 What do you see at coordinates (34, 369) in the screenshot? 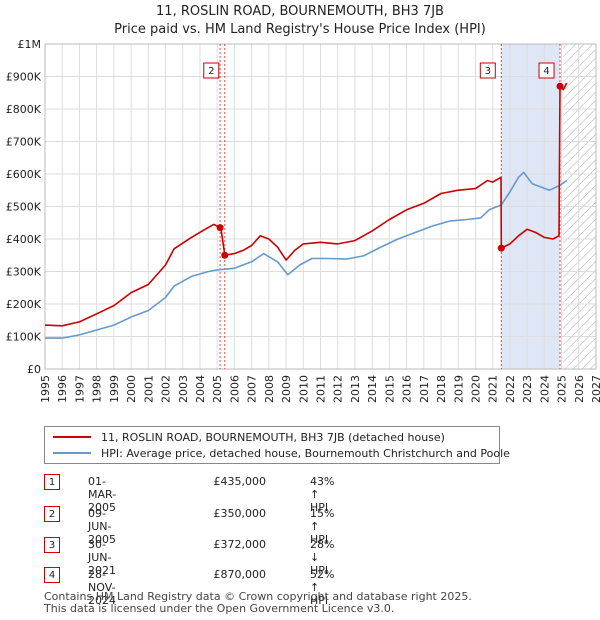
I see `y-tick-label: £0` at bounding box center [34, 369].